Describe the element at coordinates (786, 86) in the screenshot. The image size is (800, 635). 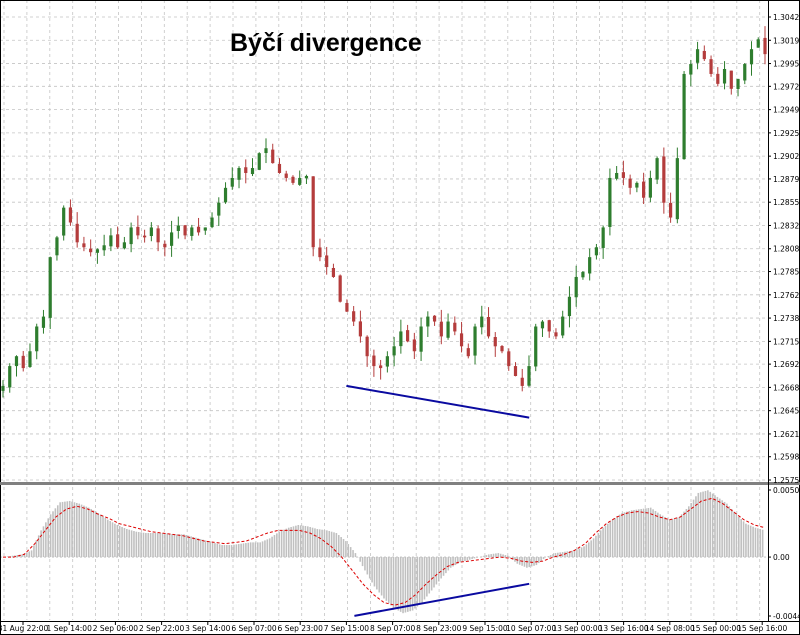
I see `y-tick-label: 1.29725` at that location.